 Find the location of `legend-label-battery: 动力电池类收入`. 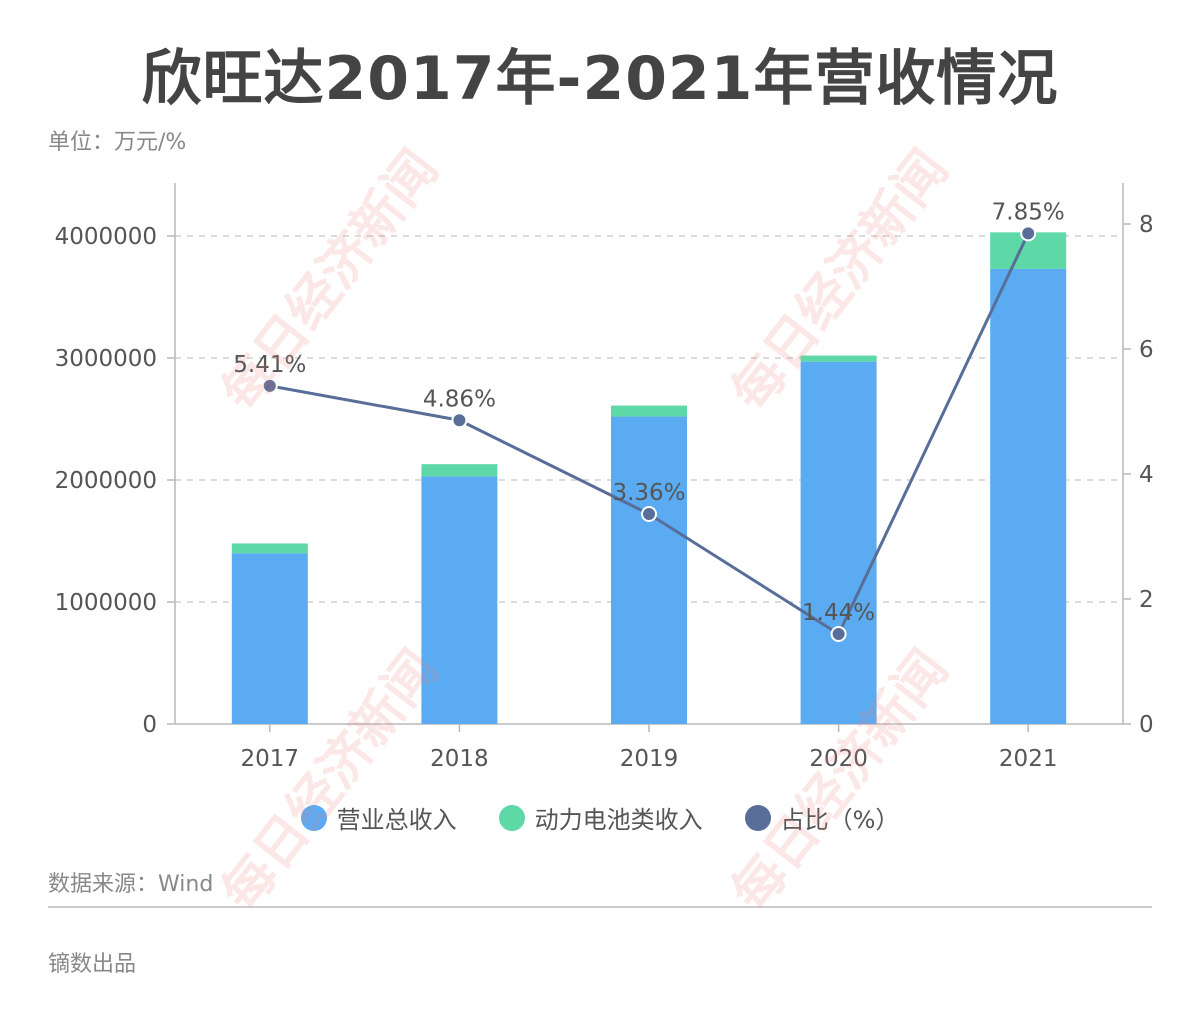

legend-label-battery: 动力电池类收入 is located at coordinates (618, 820).